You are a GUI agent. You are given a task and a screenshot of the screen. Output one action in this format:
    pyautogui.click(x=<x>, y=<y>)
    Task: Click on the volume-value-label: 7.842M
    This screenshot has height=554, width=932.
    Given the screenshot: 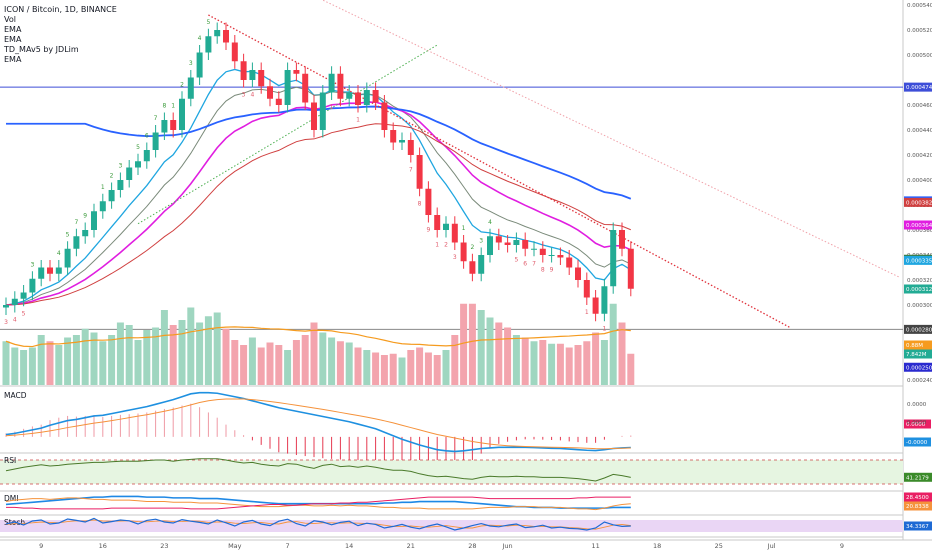 What is the action you would take?
    pyautogui.click(x=916, y=355)
    